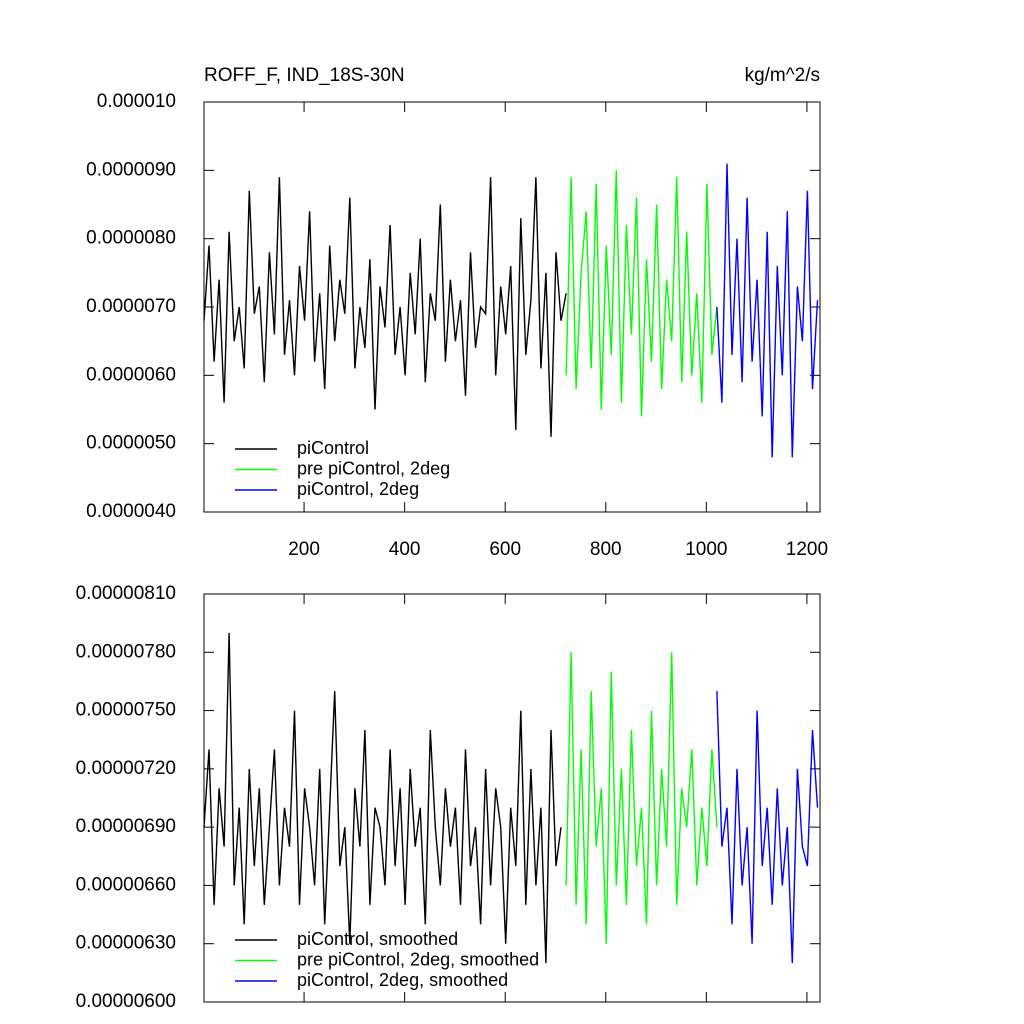 This screenshot has height=1024, width=1024. What do you see at coordinates (304, 549) in the screenshot?
I see `x-tick-label: 200` at bounding box center [304, 549].